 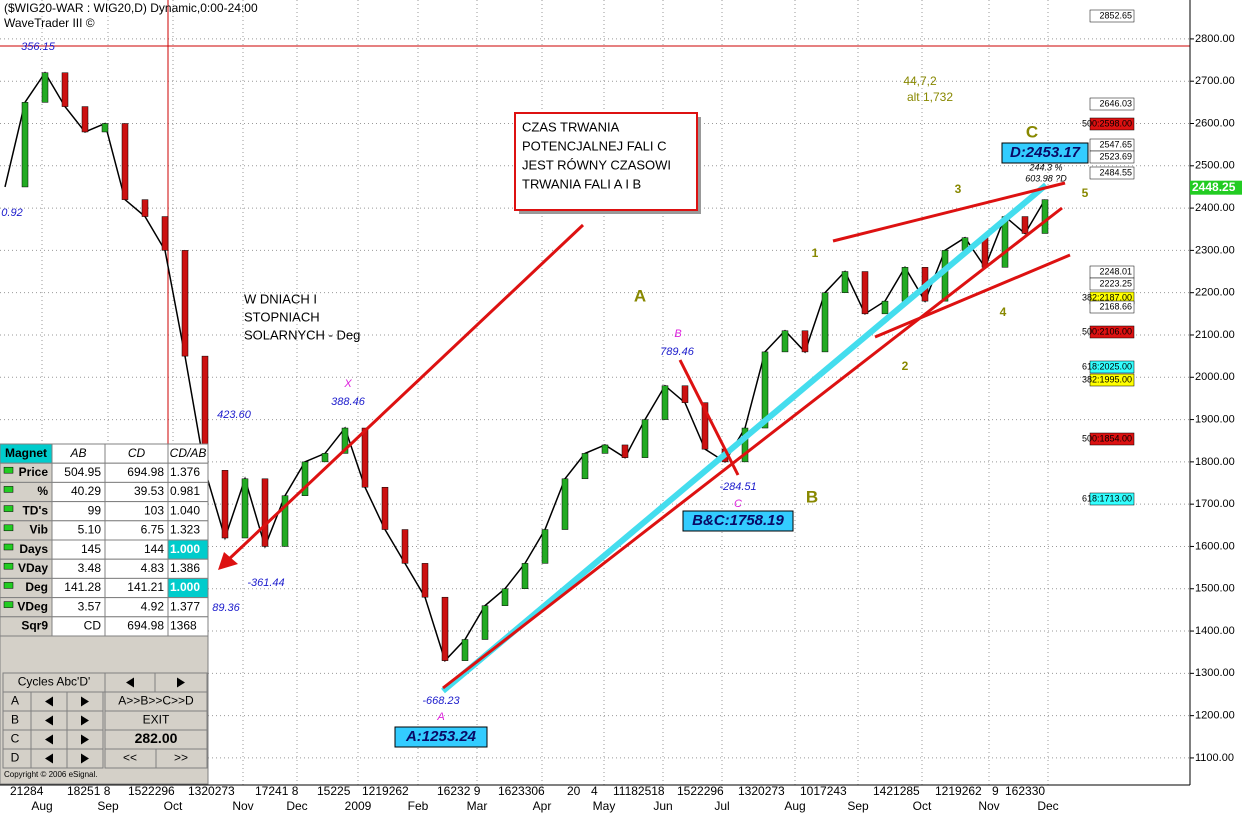 I want to click on boxed-label: B&C:1758.19, so click(x=738, y=520).